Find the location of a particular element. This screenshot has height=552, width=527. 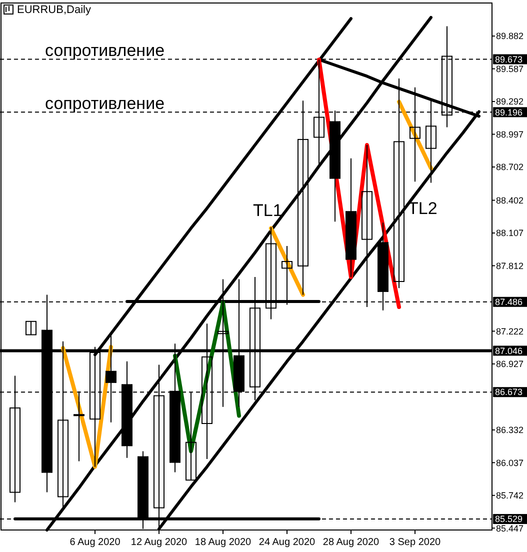

ref-line-label: 89.196 is located at coordinates (509, 112).